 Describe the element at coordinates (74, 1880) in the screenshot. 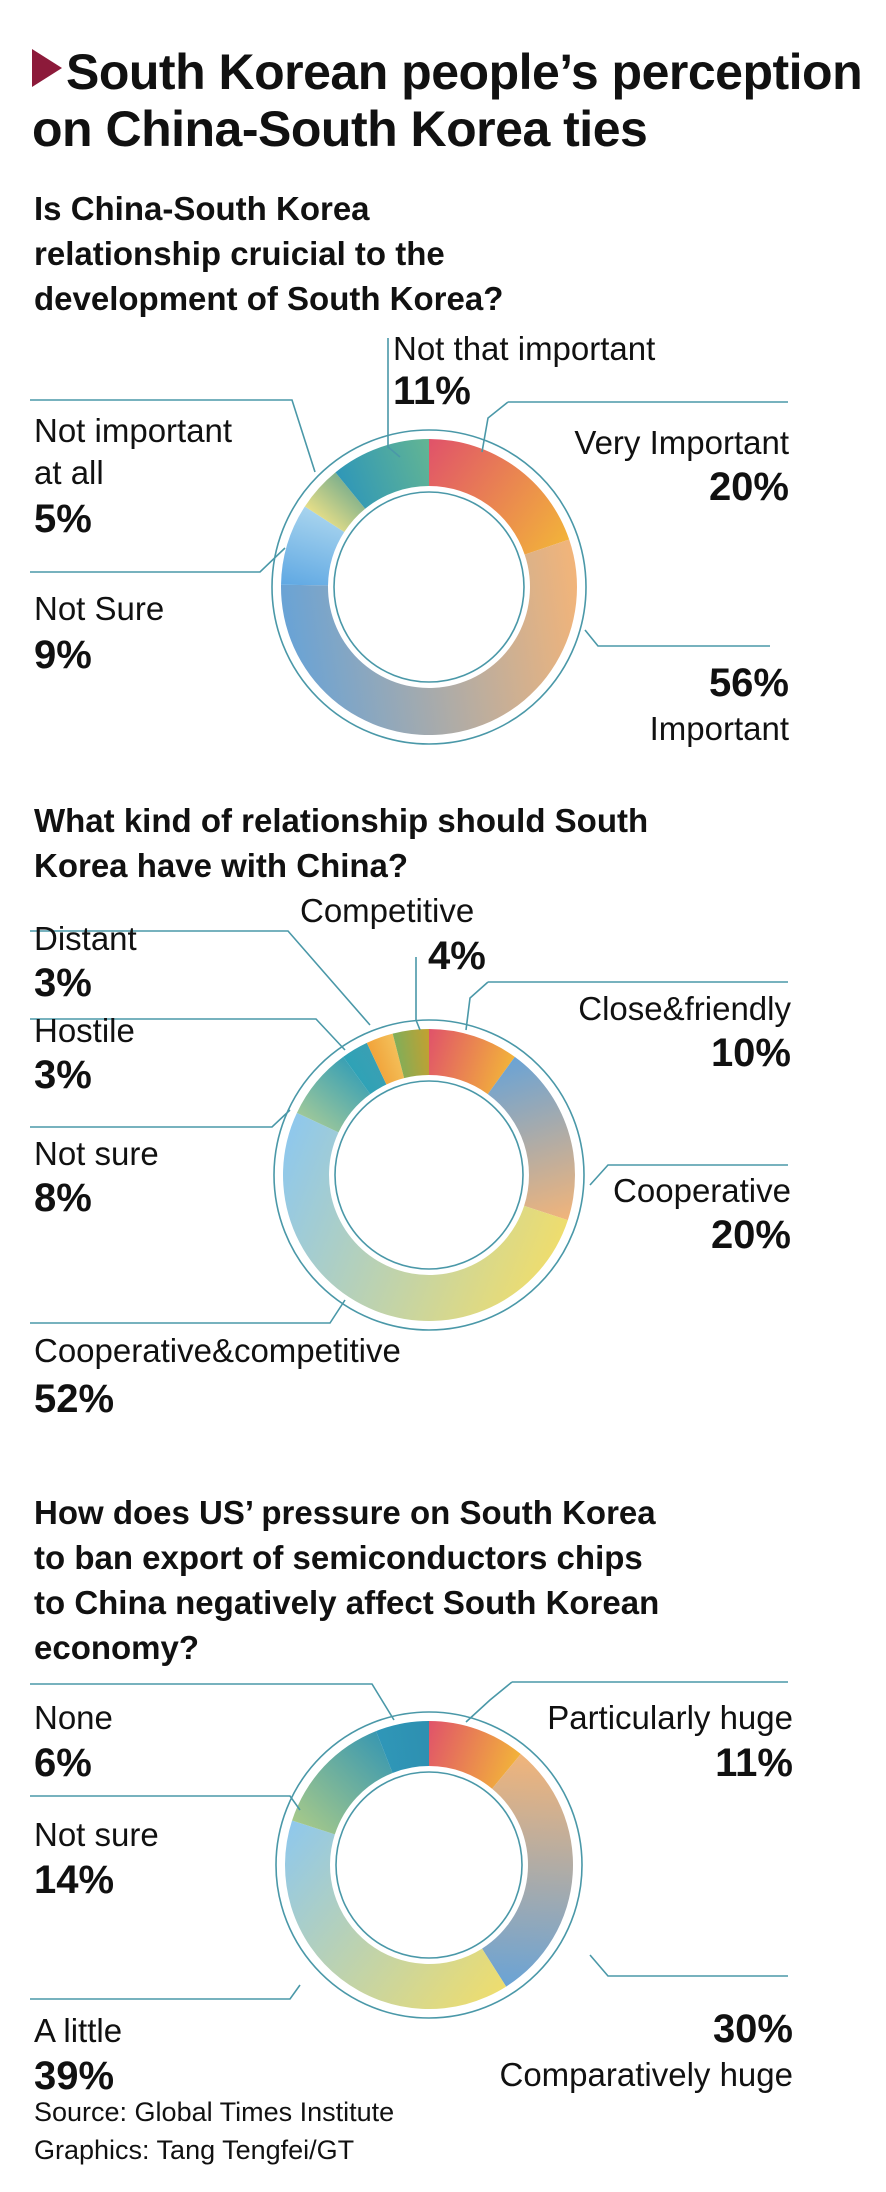

I see `chart3-value-not-sure: 14%` at that location.